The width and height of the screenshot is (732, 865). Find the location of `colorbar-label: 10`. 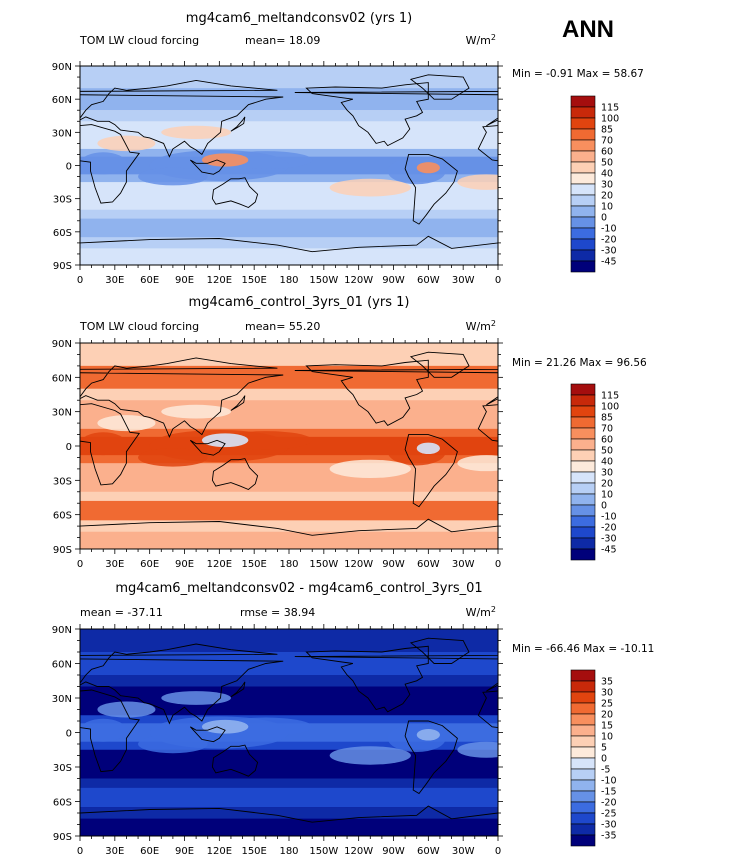

colorbar-label: 10 is located at coordinates (607, 207).